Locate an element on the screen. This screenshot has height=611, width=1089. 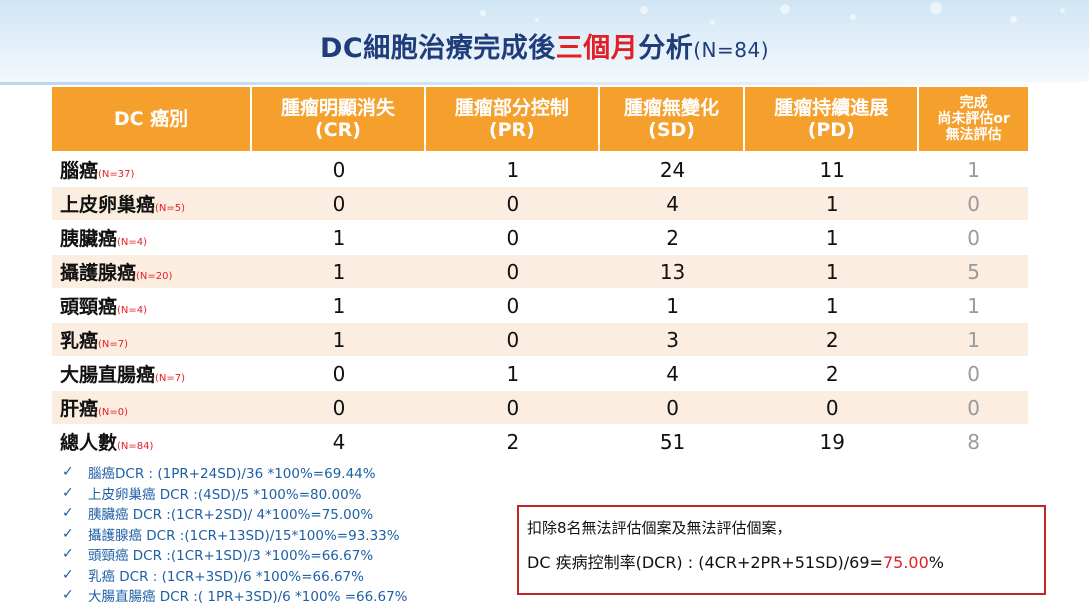
cancer-type-cell: 大腸直腸癌(N=7) is located at coordinates (152, 374).